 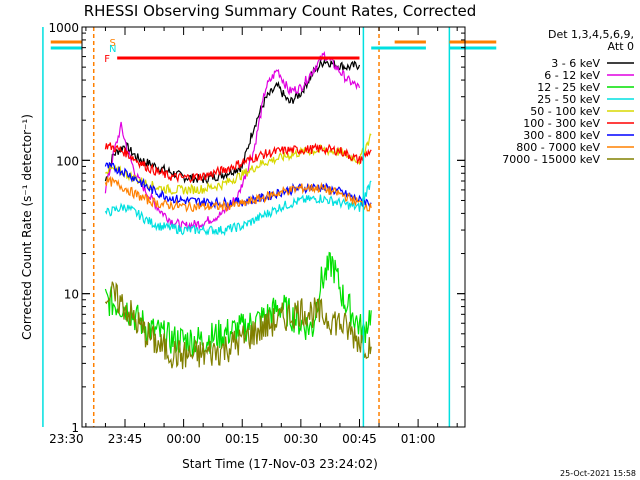 I want to click on x-tick-label: 23:30, so click(x=66, y=439).